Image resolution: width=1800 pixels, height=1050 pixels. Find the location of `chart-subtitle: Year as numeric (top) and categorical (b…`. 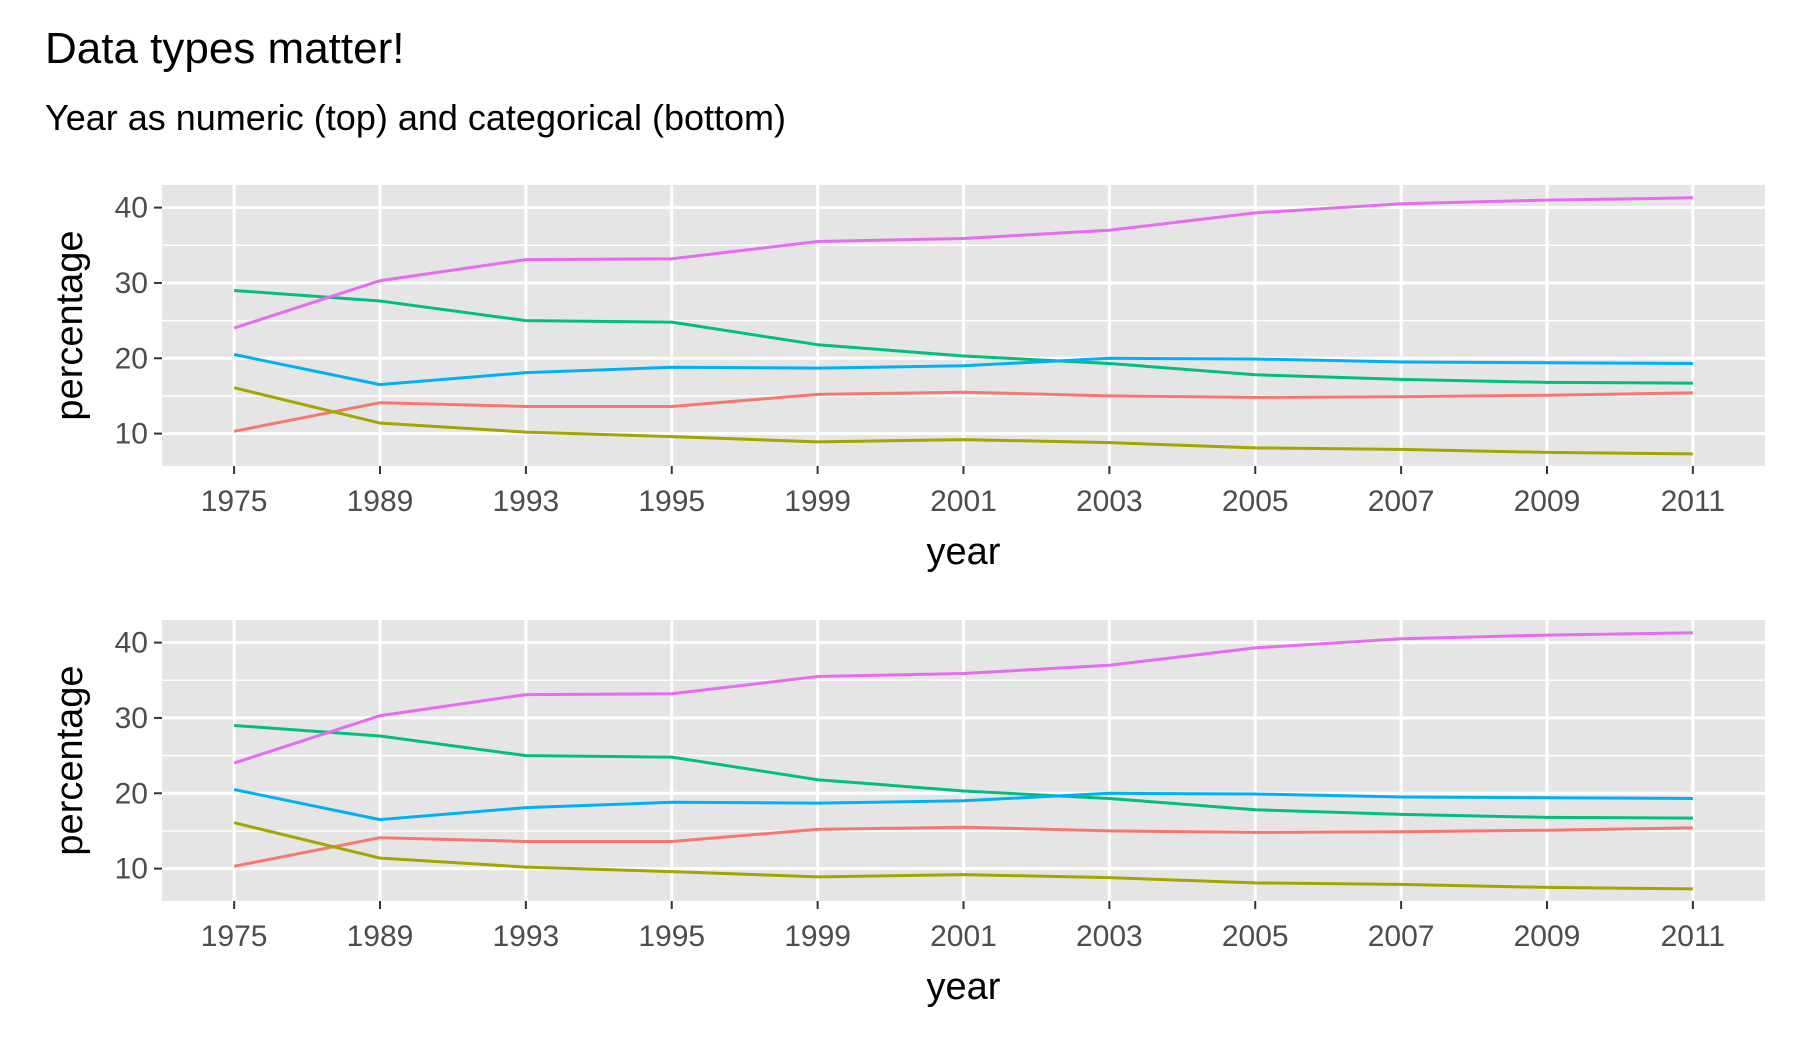

chart-subtitle: Year as numeric (top) and categorical (b… is located at coordinates (415, 117).